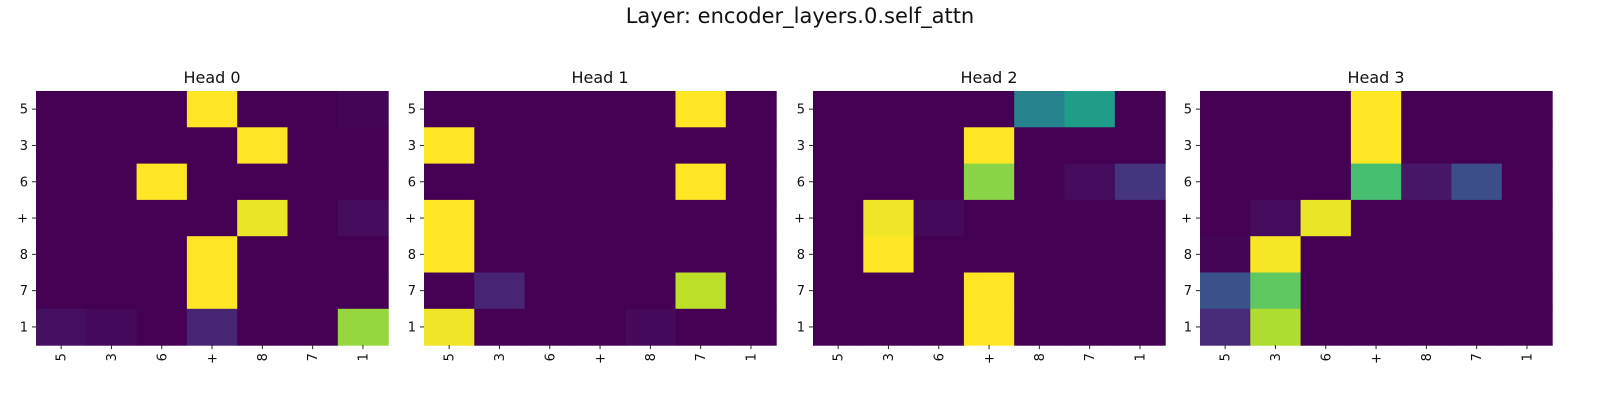 The width and height of the screenshot is (1600, 400). Describe the element at coordinates (24, 291) in the screenshot. I see `y-tick-label: 7` at that location.